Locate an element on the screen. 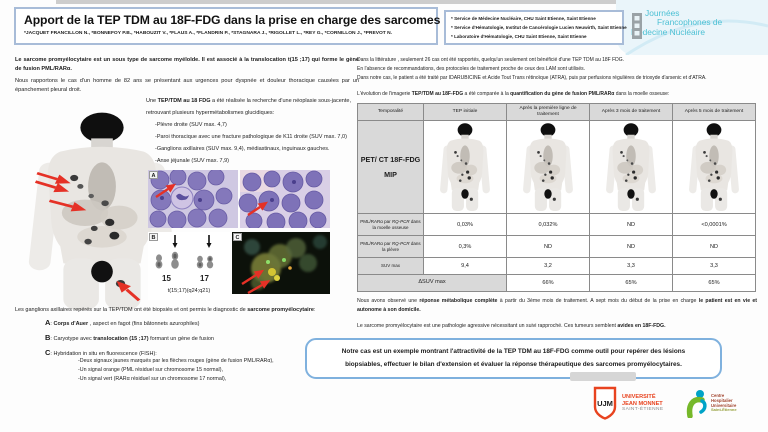  congress-logo-line: Francophones de is located at coordinates (690, 22).